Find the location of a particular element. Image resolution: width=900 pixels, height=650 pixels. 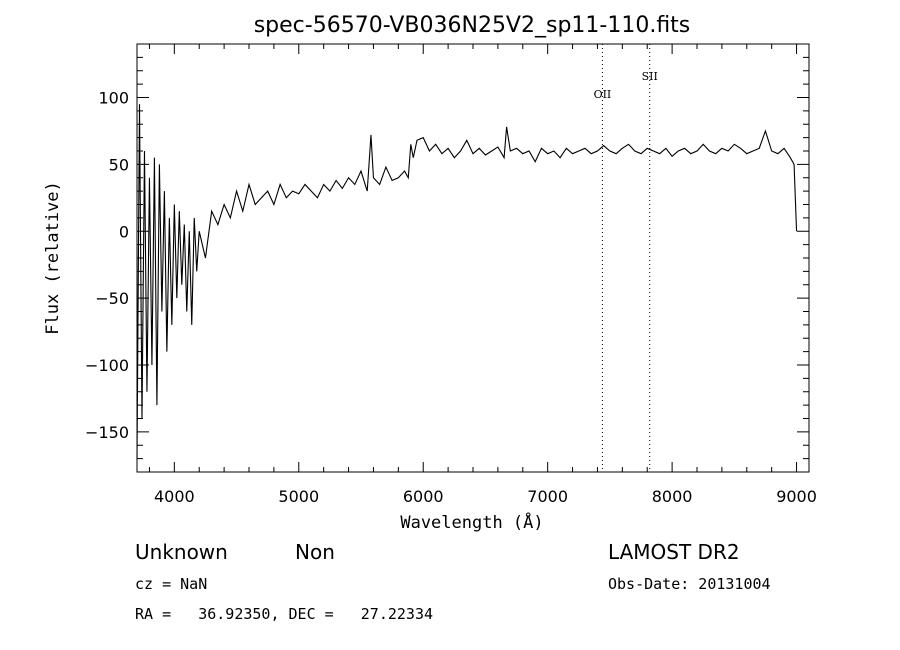

x-tick-label: 6000 is located at coordinates (423, 496).